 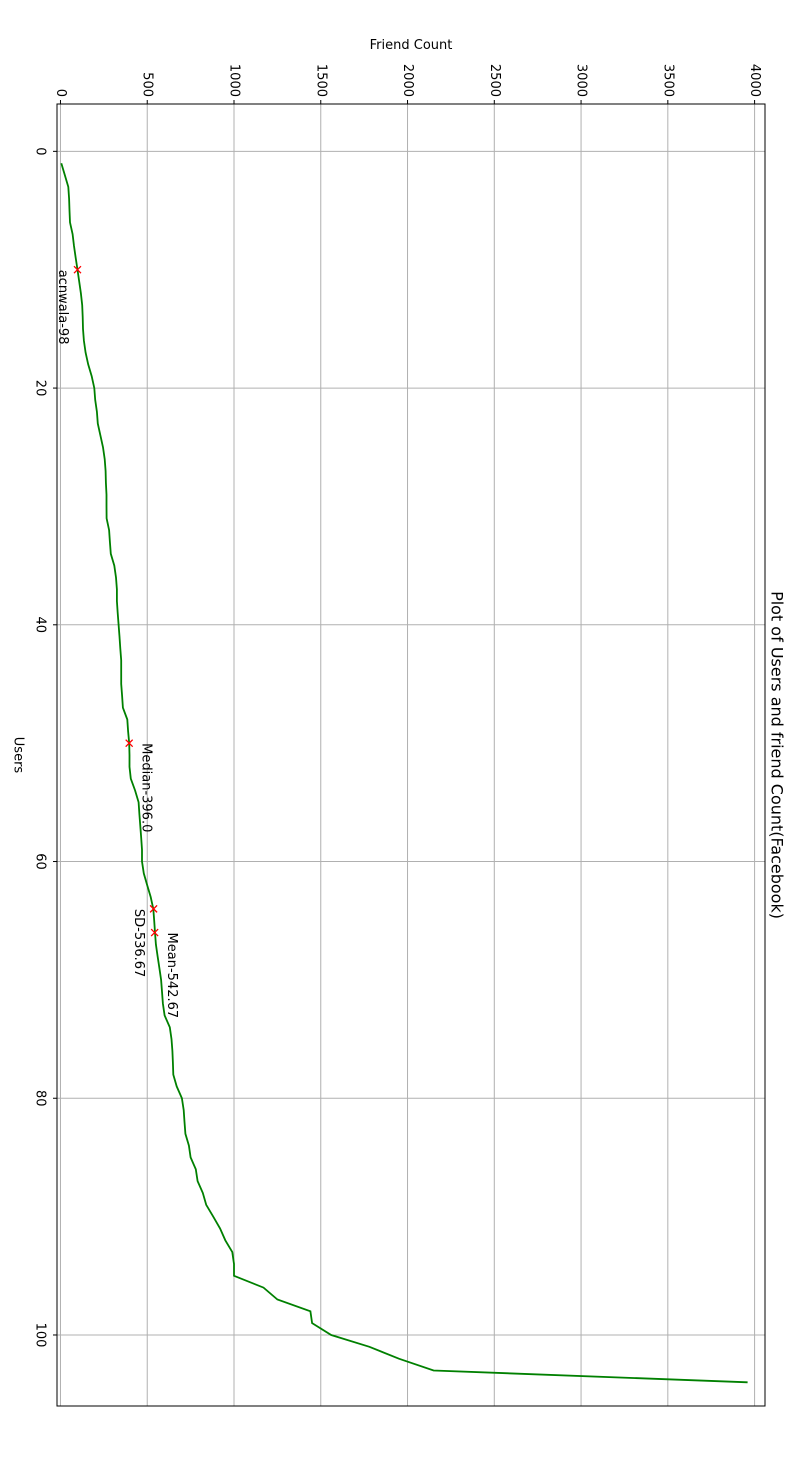 What do you see at coordinates (754, 80) in the screenshot?
I see `tick-label-friend-count: 4000` at bounding box center [754, 80].